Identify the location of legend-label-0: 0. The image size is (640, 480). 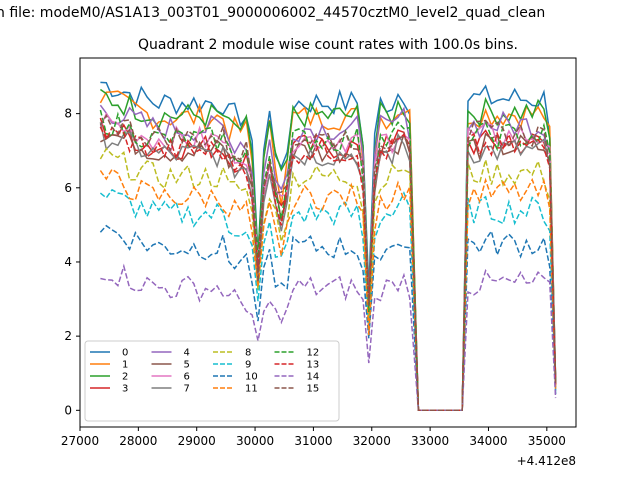
(125, 353).